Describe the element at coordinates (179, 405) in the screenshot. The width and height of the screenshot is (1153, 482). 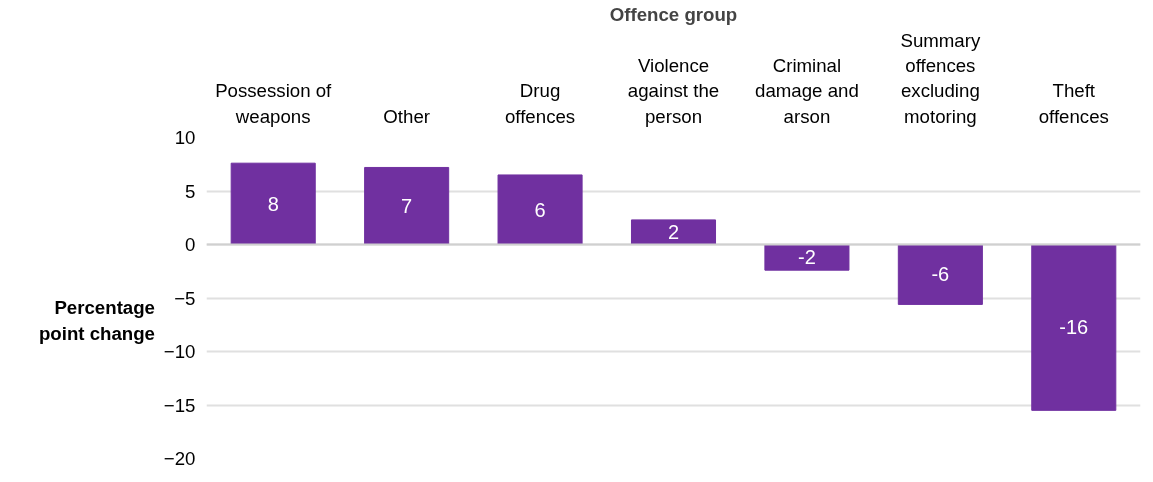
I see `y-tick-label: −15` at that location.